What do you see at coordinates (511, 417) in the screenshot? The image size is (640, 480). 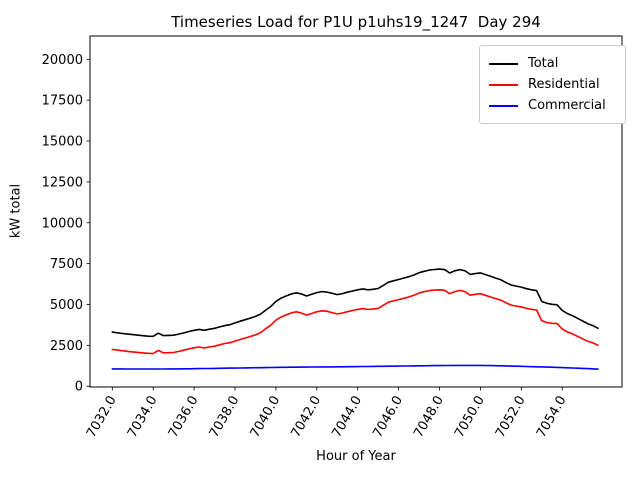 I see `x-tick-label: 7052.0` at bounding box center [511, 417].